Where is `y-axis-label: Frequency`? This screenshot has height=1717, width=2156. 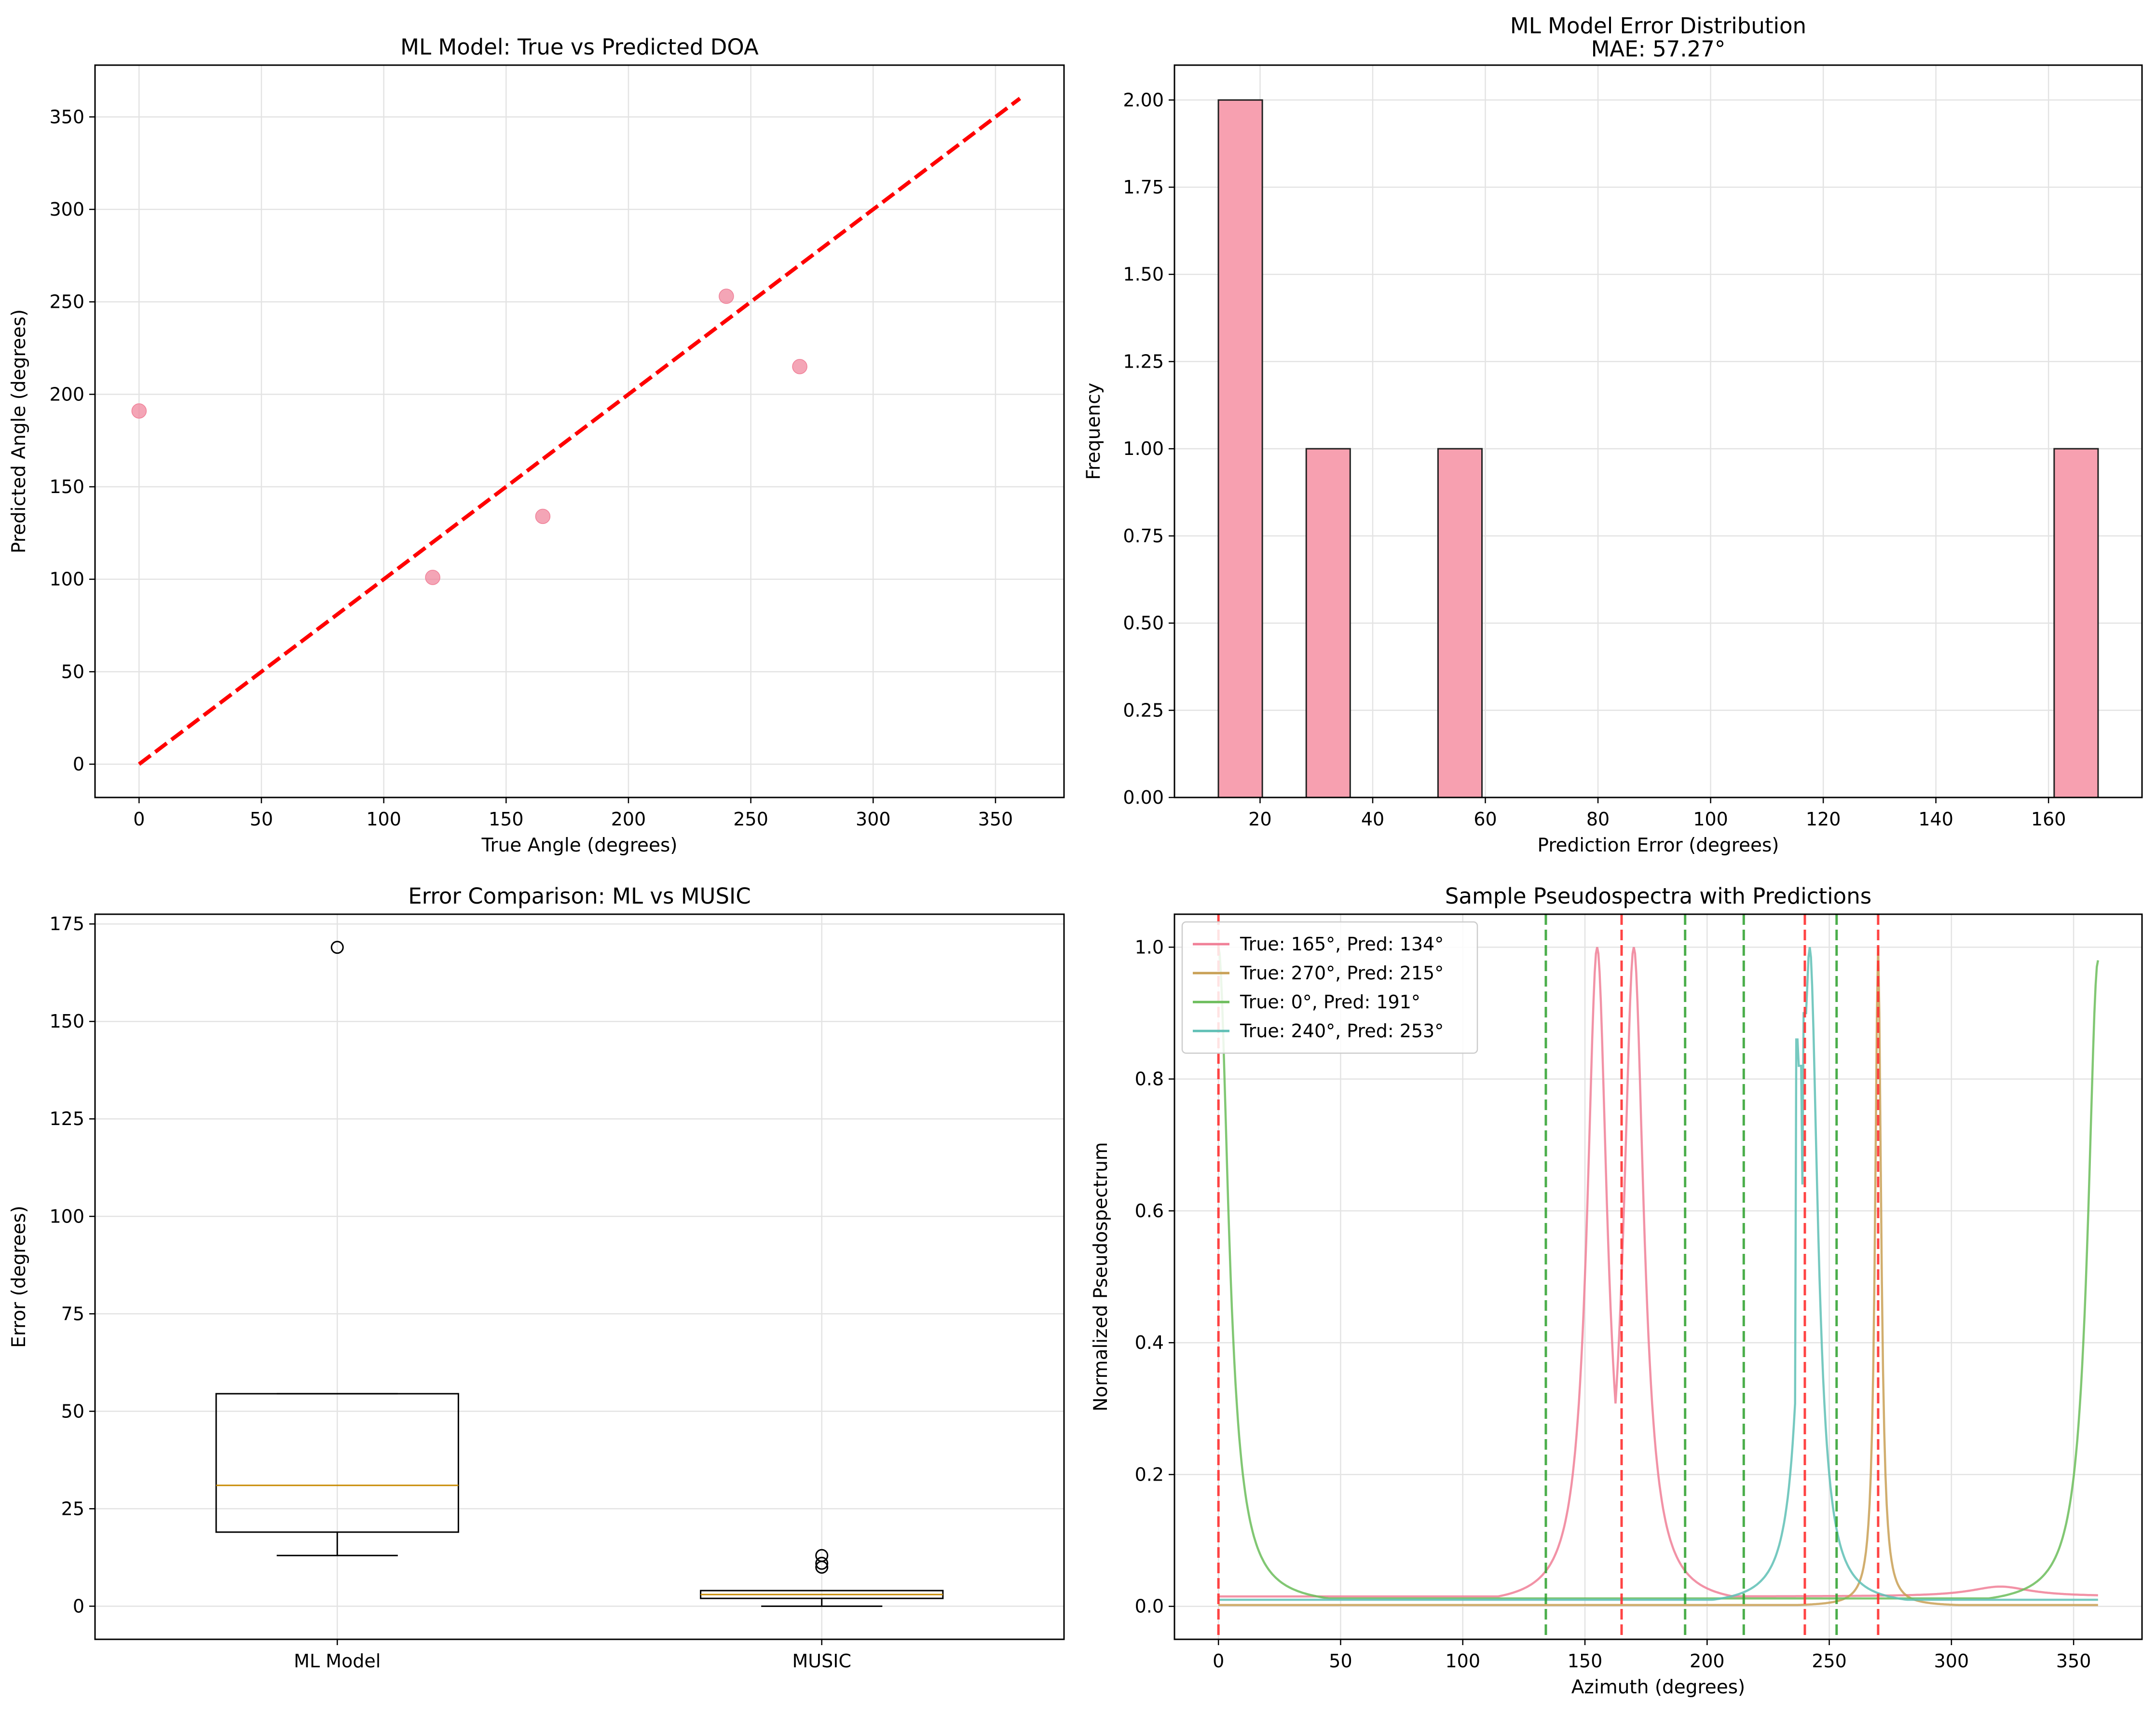
y-axis-label: Frequency is located at coordinates (1094, 431).